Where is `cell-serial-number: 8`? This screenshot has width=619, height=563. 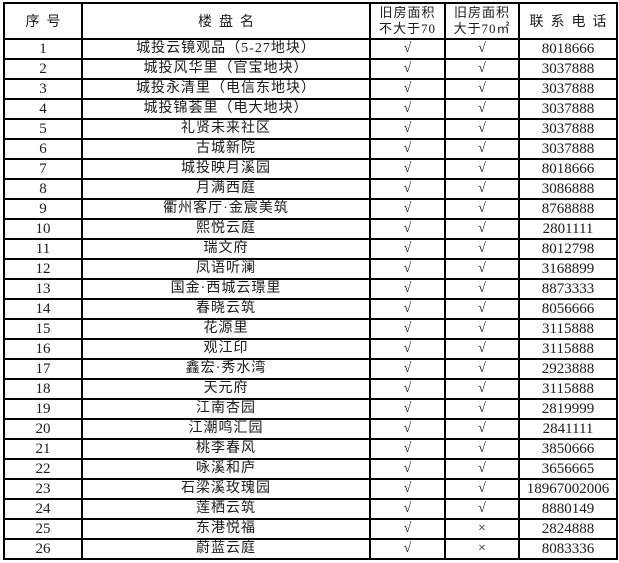
cell-serial-number: 8 is located at coordinates (43, 189).